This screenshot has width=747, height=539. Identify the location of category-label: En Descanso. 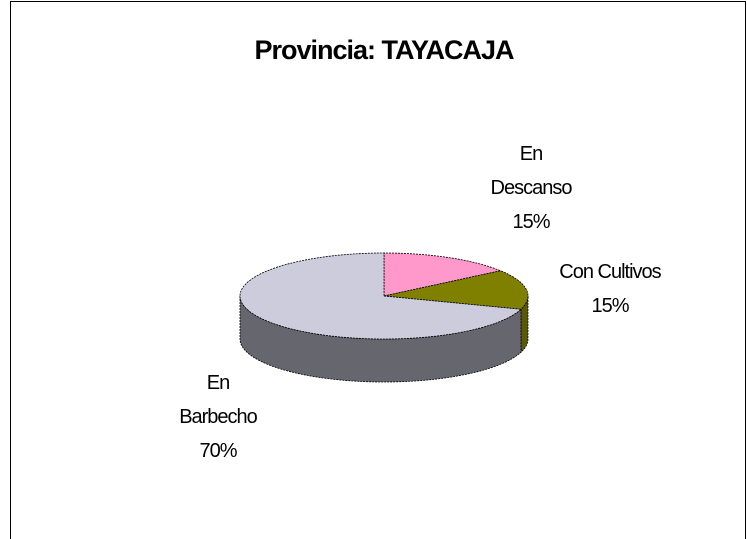
(531, 171).